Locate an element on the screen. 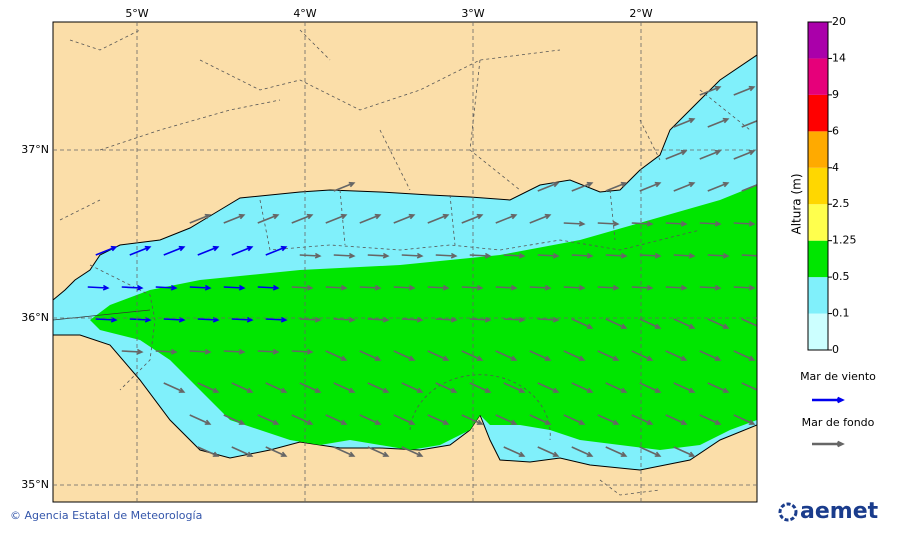  lat-label: 37°N is located at coordinates (35, 149).